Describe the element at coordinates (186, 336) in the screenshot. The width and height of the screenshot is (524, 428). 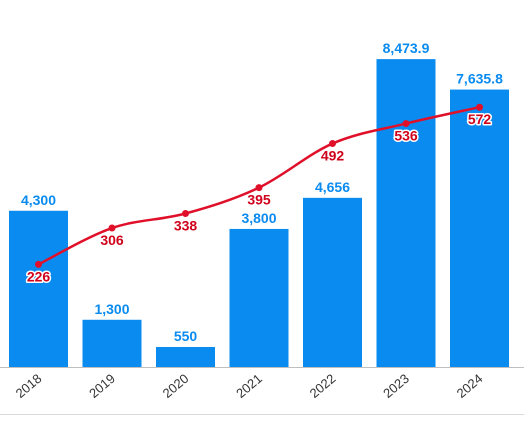
I see `bar-value-label: 550` at that location.